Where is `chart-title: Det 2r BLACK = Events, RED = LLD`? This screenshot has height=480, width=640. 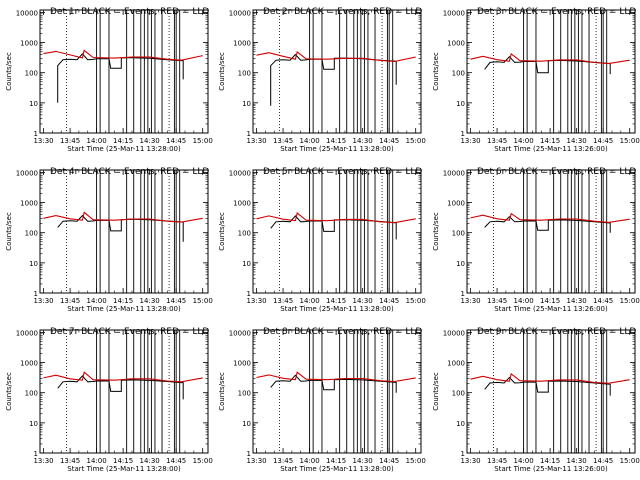 chart-title: Det 2r BLACK = Events, RED = LLD is located at coordinates (342, 12).